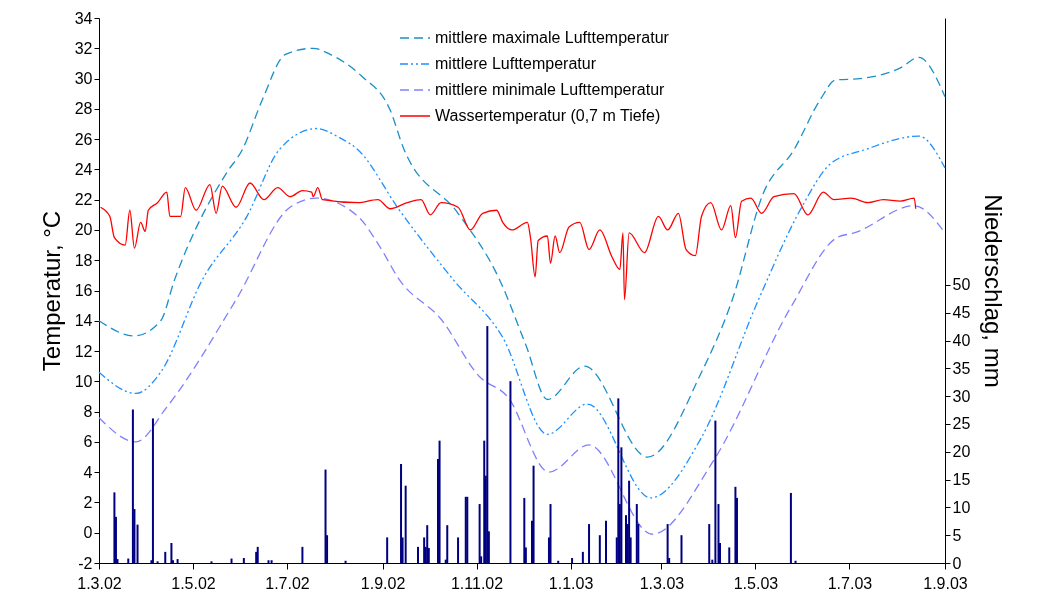 The width and height of the screenshot is (1040, 607). What do you see at coordinates (83, 290) in the screenshot?
I see `y-tick-label: 16` at bounding box center [83, 290].